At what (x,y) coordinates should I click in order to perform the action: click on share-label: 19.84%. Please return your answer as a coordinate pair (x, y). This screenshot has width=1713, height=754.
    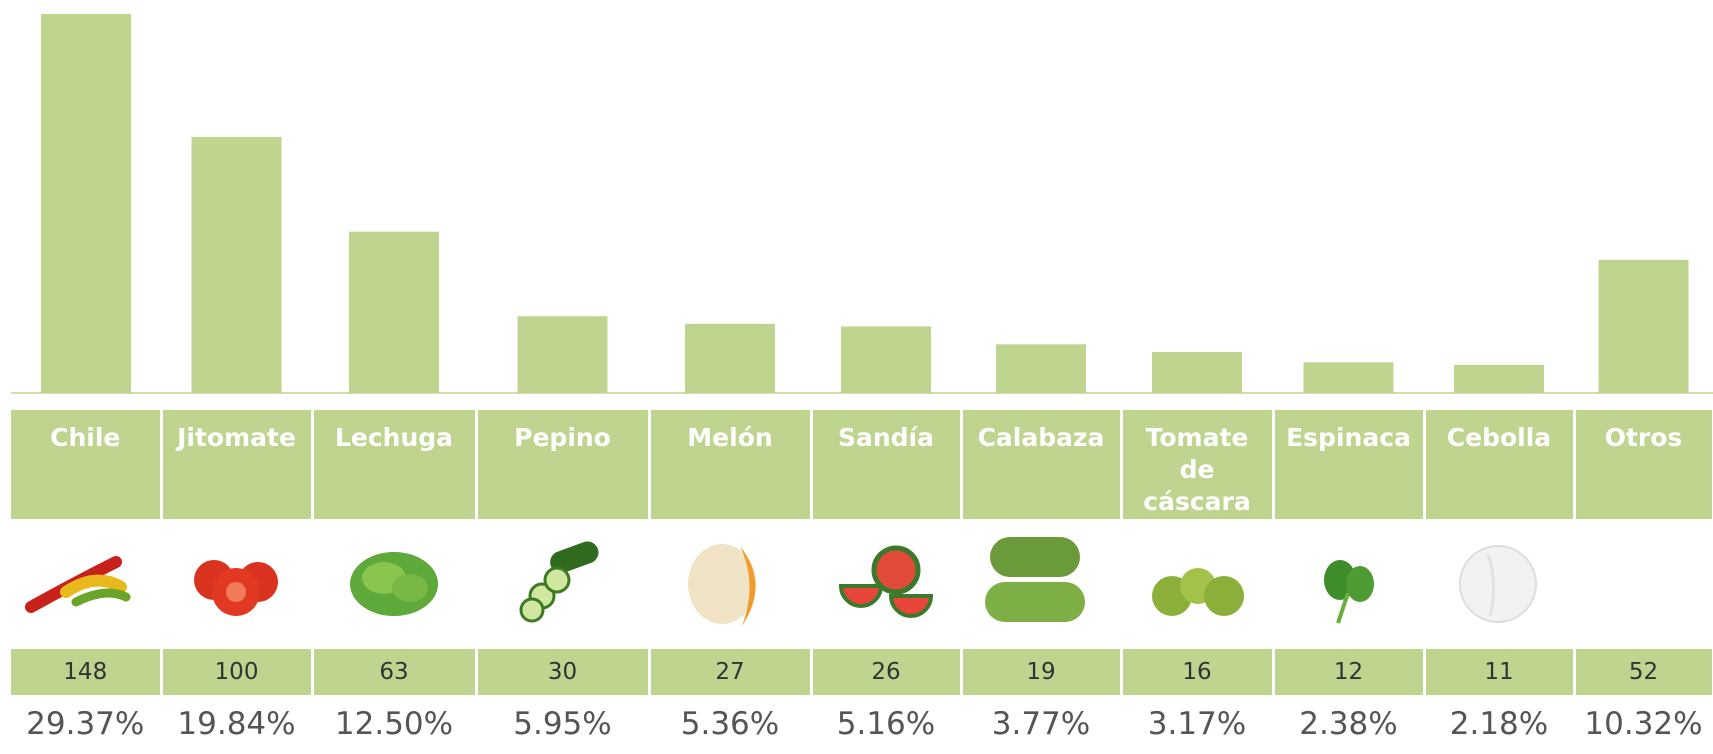
    Looking at the image, I should click on (236, 724).